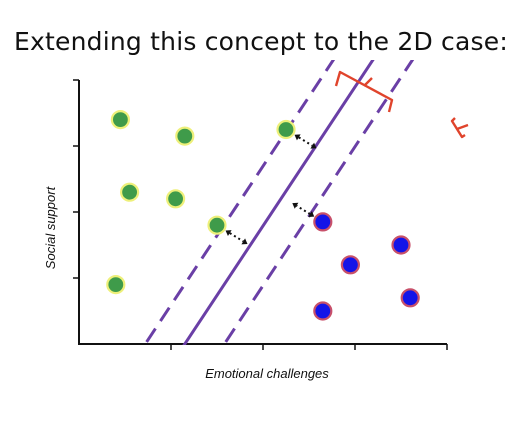 The width and height of the screenshot is (522, 445). Describe the element at coordinates (459, 128) in the screenshot. I see `margin-bracket-small` at that location.